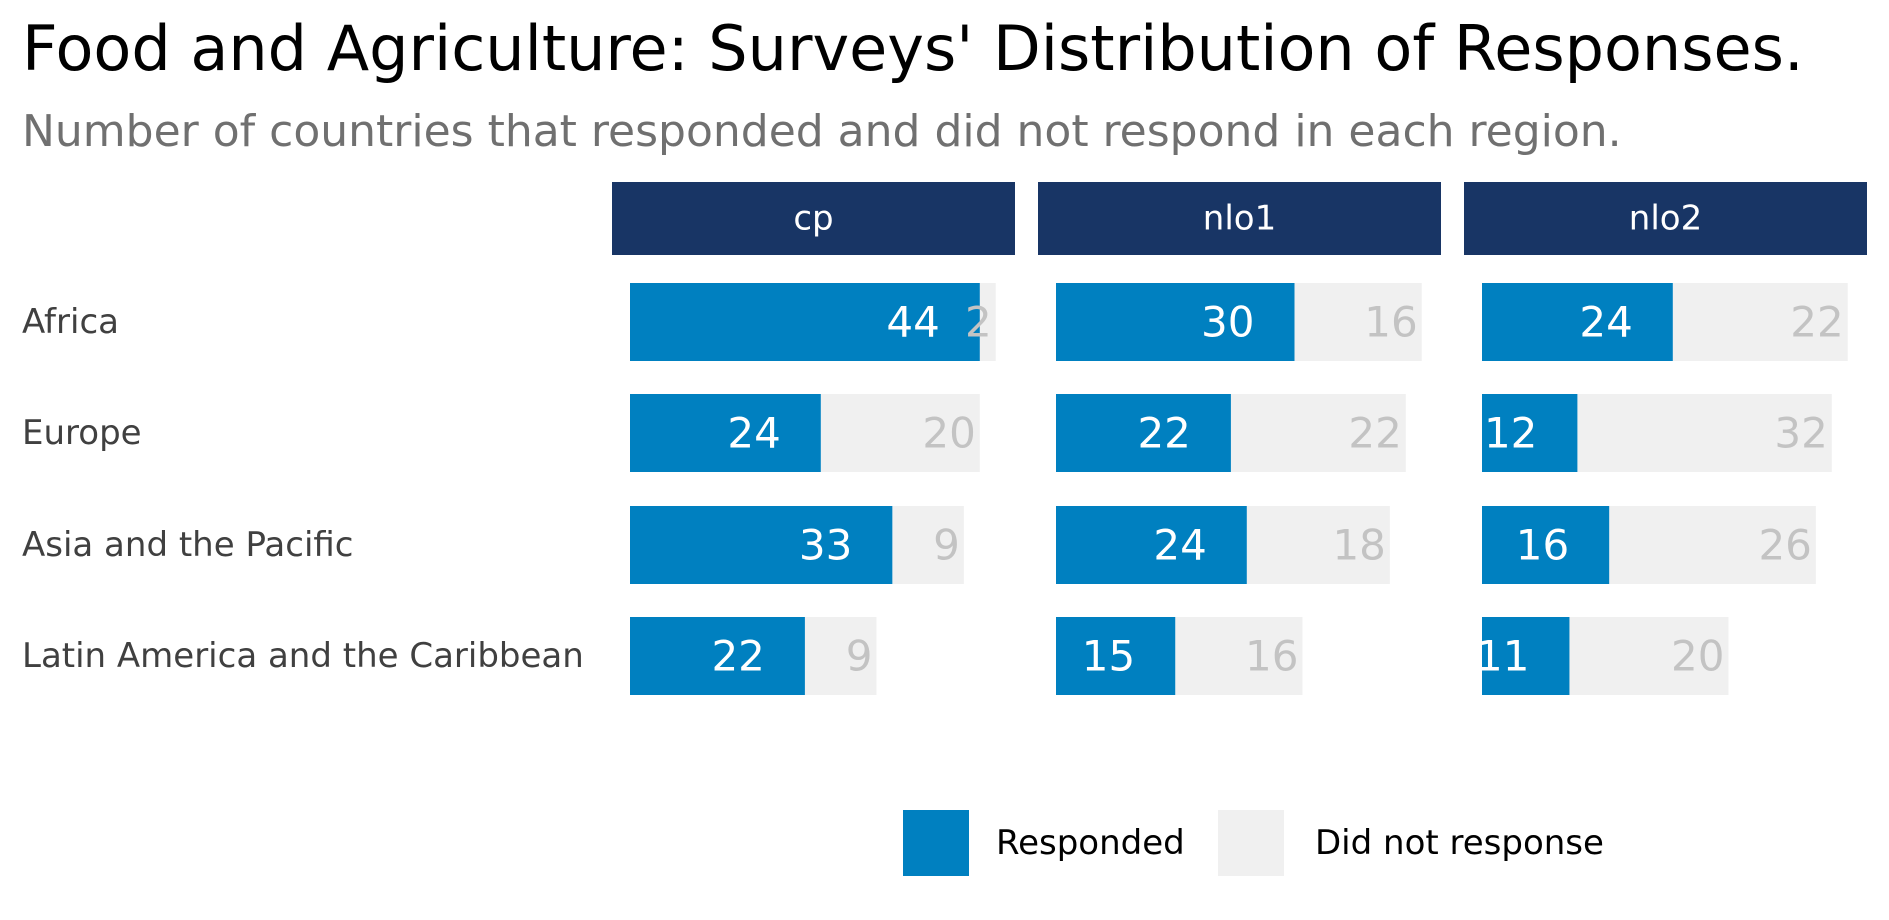 The width and height of the screenshot is (1889, 920). I want to click on bar-not-responded-cp-europe, so click(900, 433).